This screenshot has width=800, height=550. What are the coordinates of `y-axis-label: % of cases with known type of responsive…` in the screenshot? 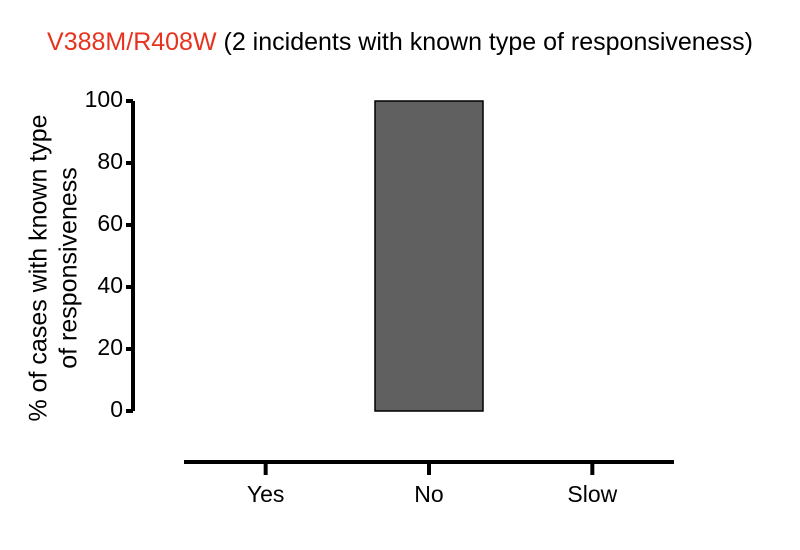 It's located at (54, 267).